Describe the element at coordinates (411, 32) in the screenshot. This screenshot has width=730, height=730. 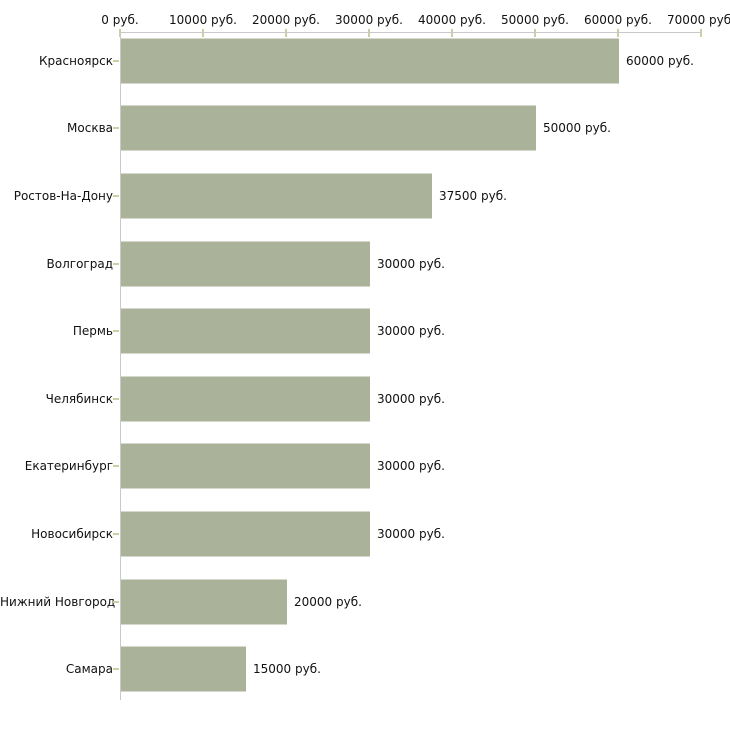
I see `x-axis-line` at that location.